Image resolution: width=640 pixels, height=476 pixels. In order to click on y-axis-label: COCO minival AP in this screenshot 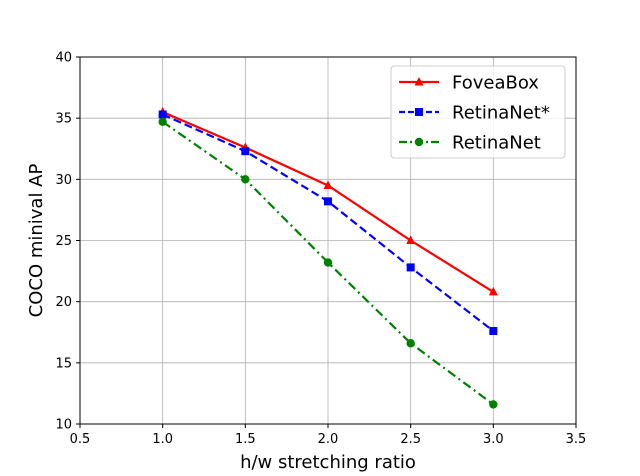, I will do `click(36, 241)`.